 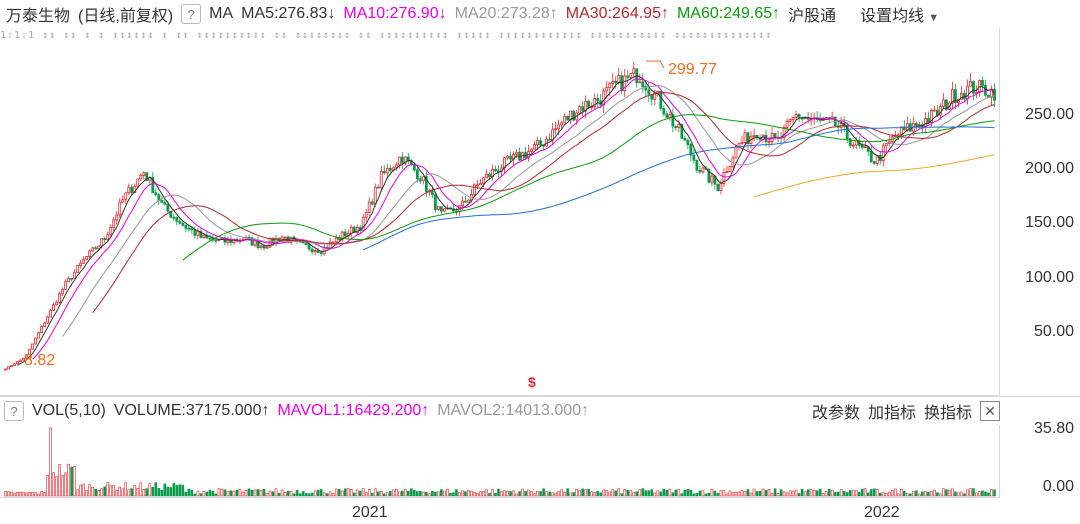 I want to click on hsgt-label: 沪股通, so click(x=812, y=16).